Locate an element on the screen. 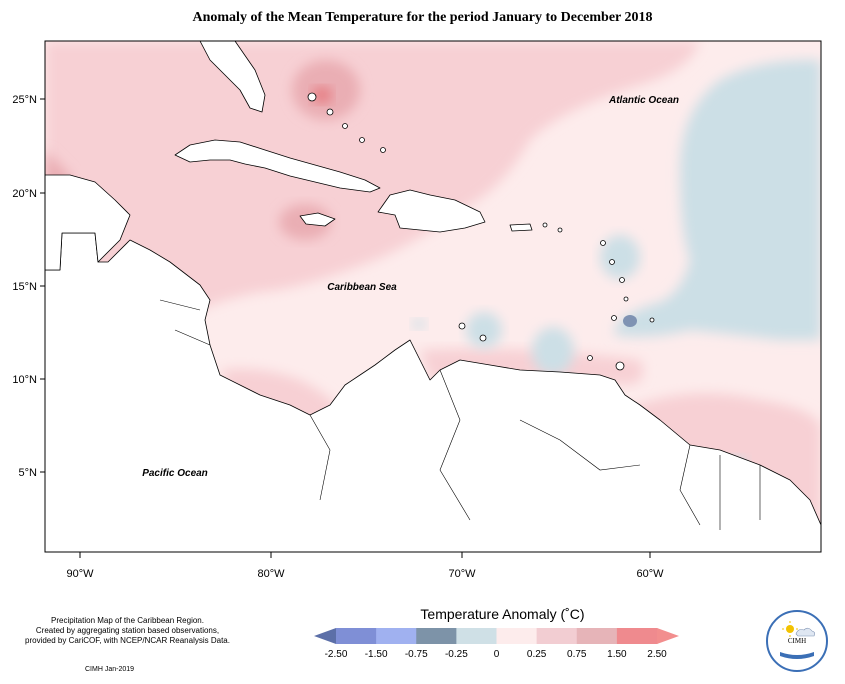  legend-tick-label: -0.75 is located at coordinates (416, 654).